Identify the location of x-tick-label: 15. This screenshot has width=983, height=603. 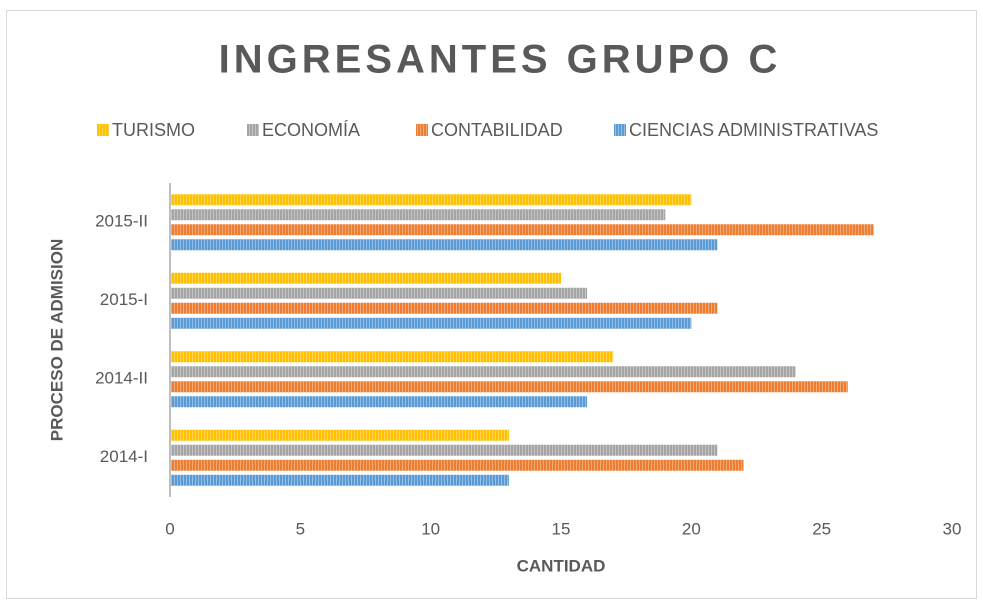
(561, 528).